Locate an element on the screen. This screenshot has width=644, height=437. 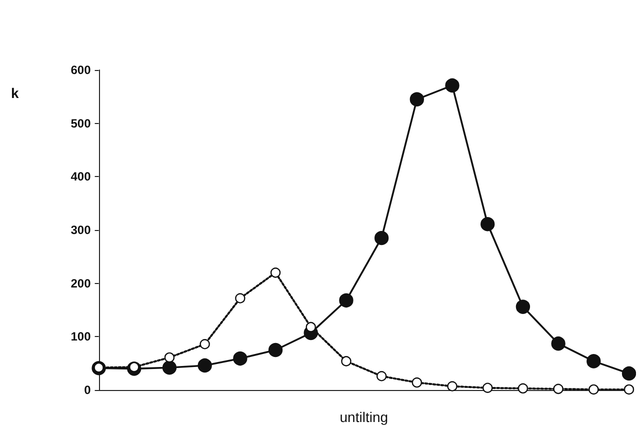
y-tick-label: 500 is located at coordinates (81, 123).